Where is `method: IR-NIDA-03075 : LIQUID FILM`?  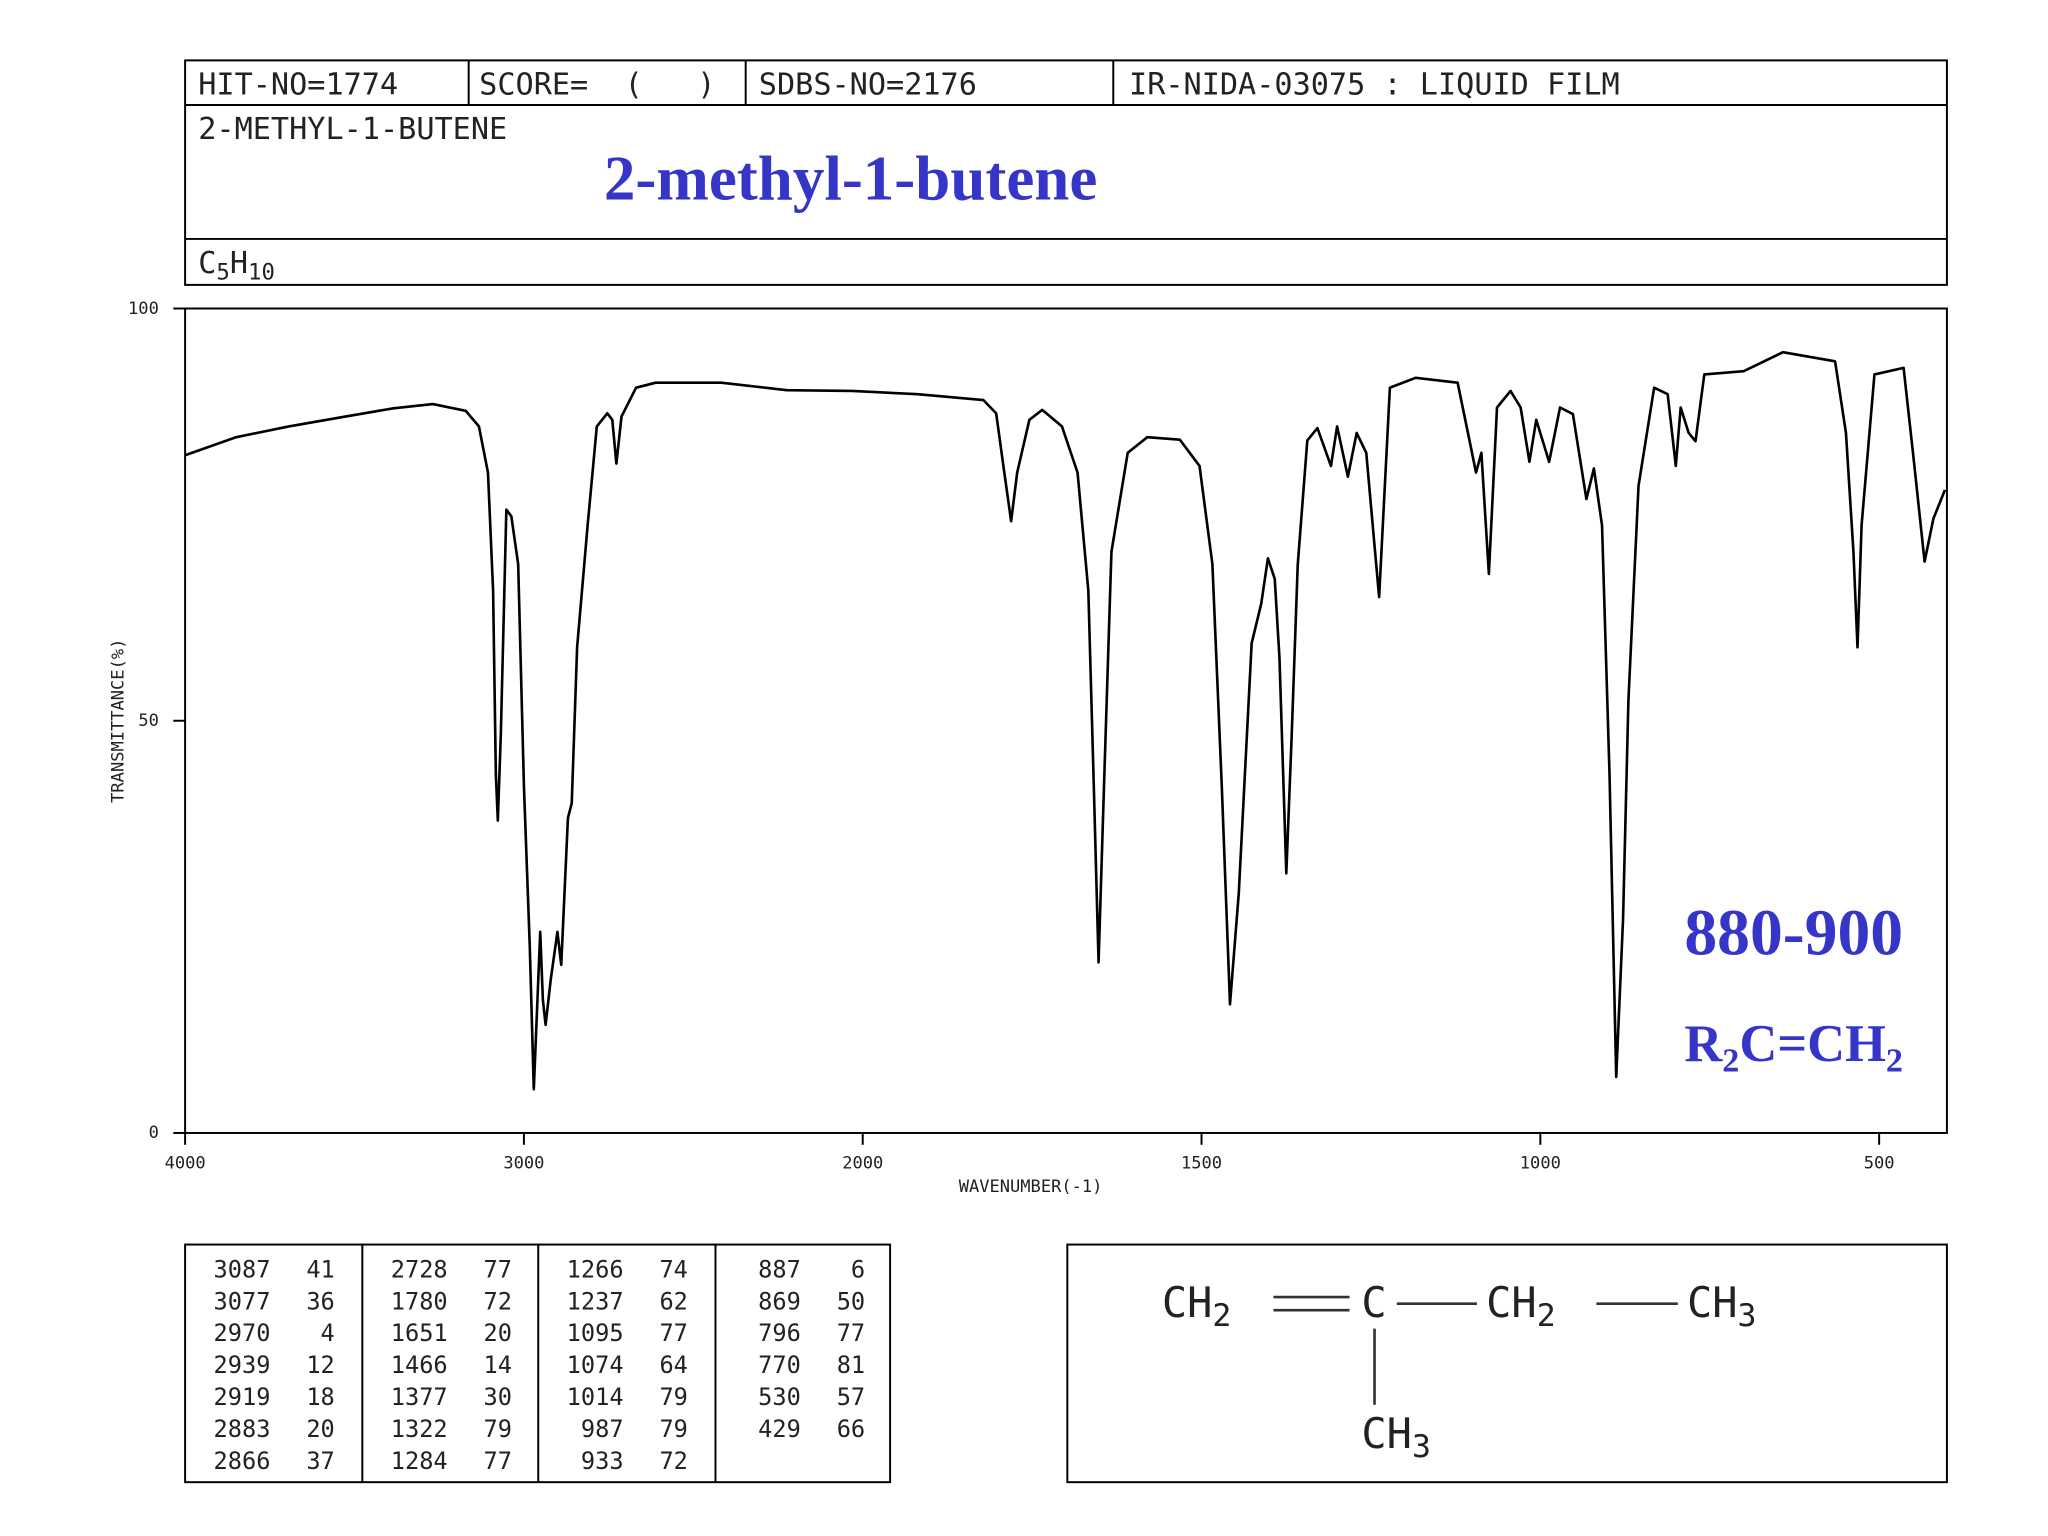
method: IR-NIDA-03075 : LIQUID FILM is located at coordinates (1374, 85).